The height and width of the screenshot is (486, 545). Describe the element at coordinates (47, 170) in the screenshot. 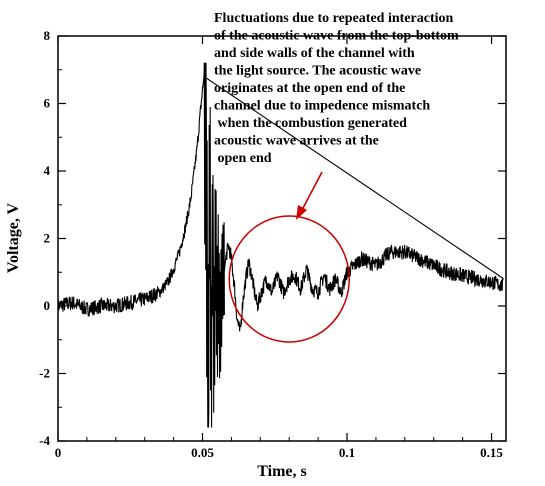

I see `y-tick-label: 4` at that location.